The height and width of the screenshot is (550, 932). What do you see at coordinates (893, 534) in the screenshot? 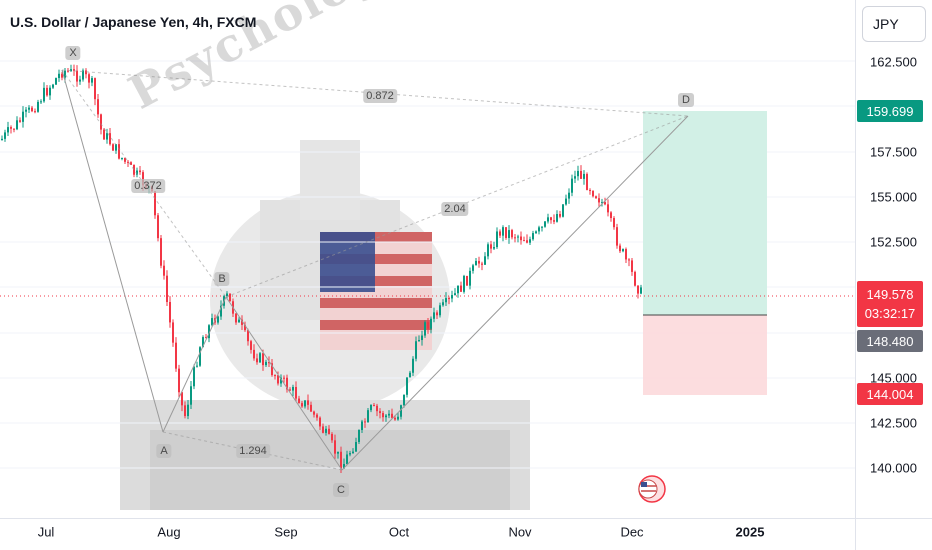
I see `axis-corner` at bounding box center [893, 534].